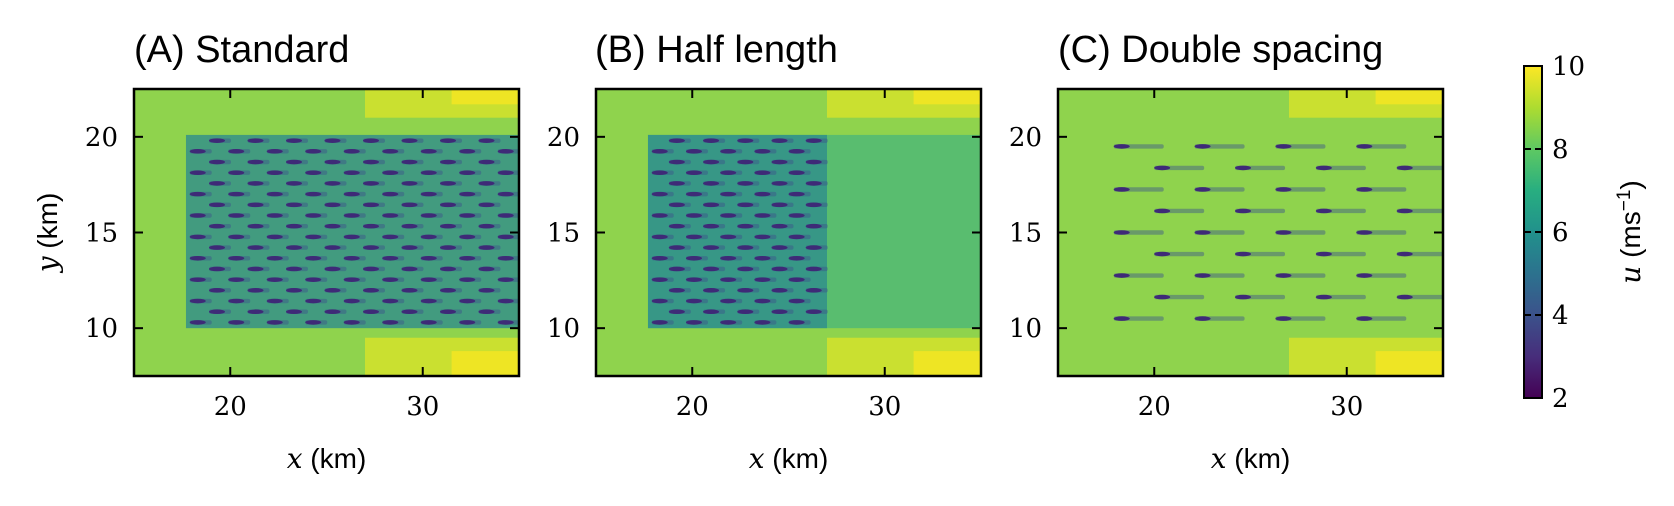 This screenshot has width=1674, height=506. I want to click on heatmap-plot, so click(788, 232).